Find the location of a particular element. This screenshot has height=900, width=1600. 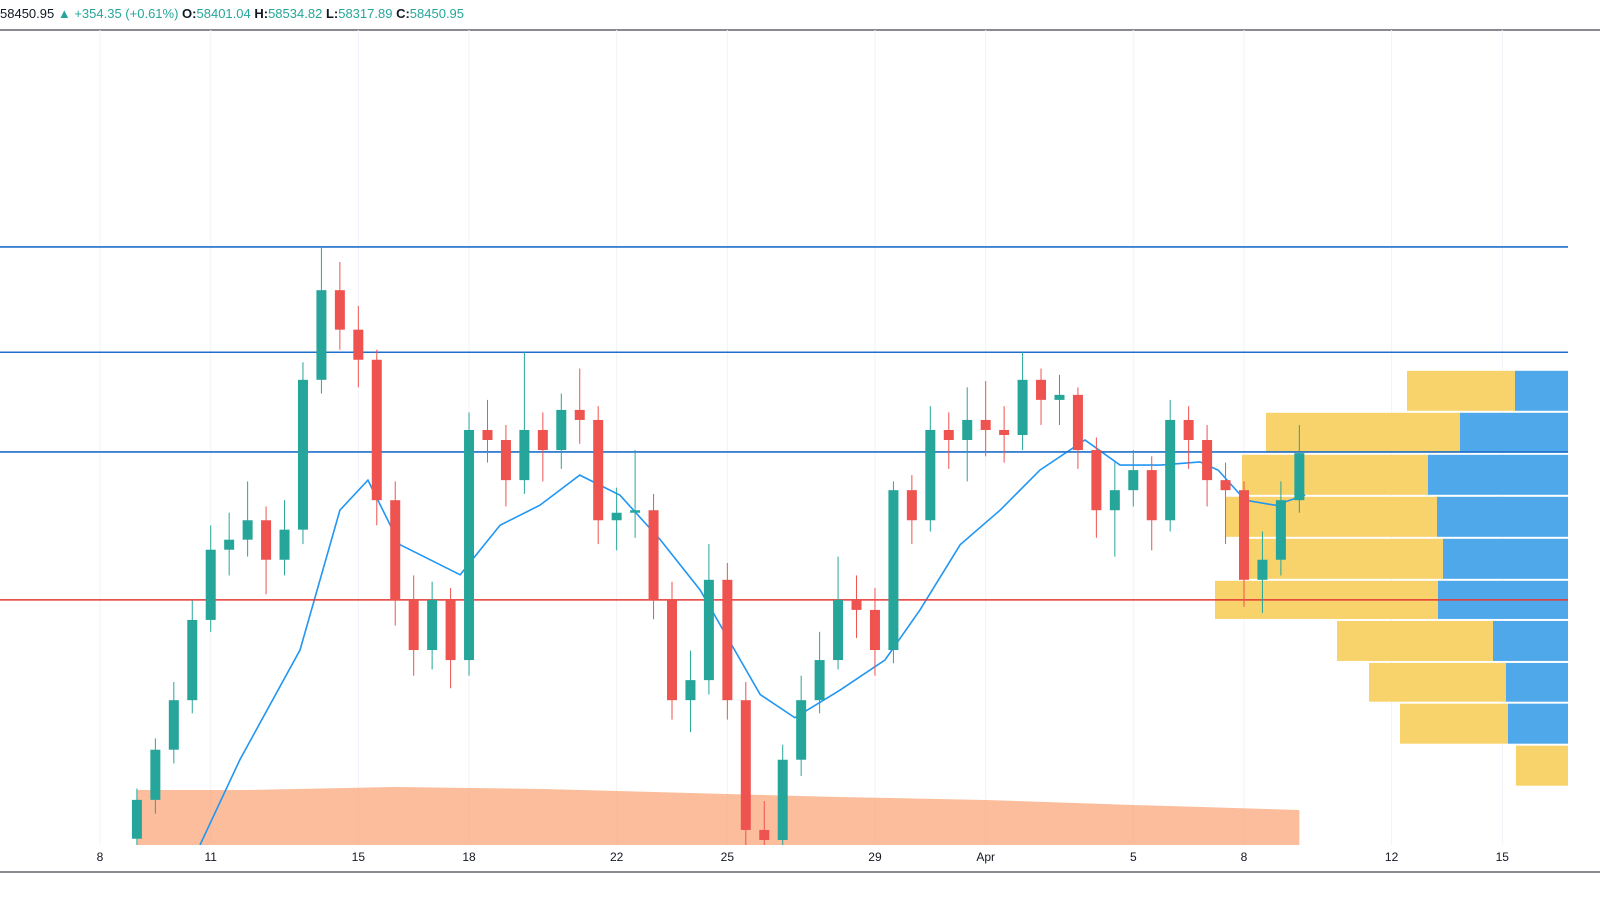

x-tick-label: 11 is located at coordinates (210, 857).